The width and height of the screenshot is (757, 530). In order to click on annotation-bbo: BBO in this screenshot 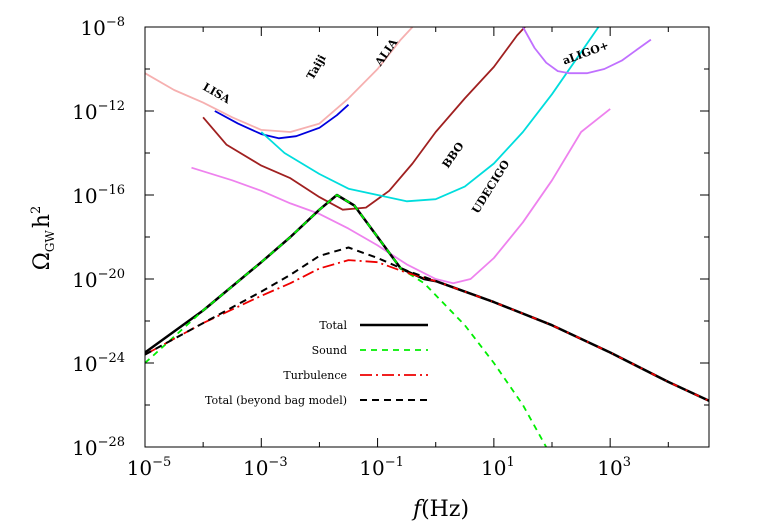, I will do `click(453, 155)`.